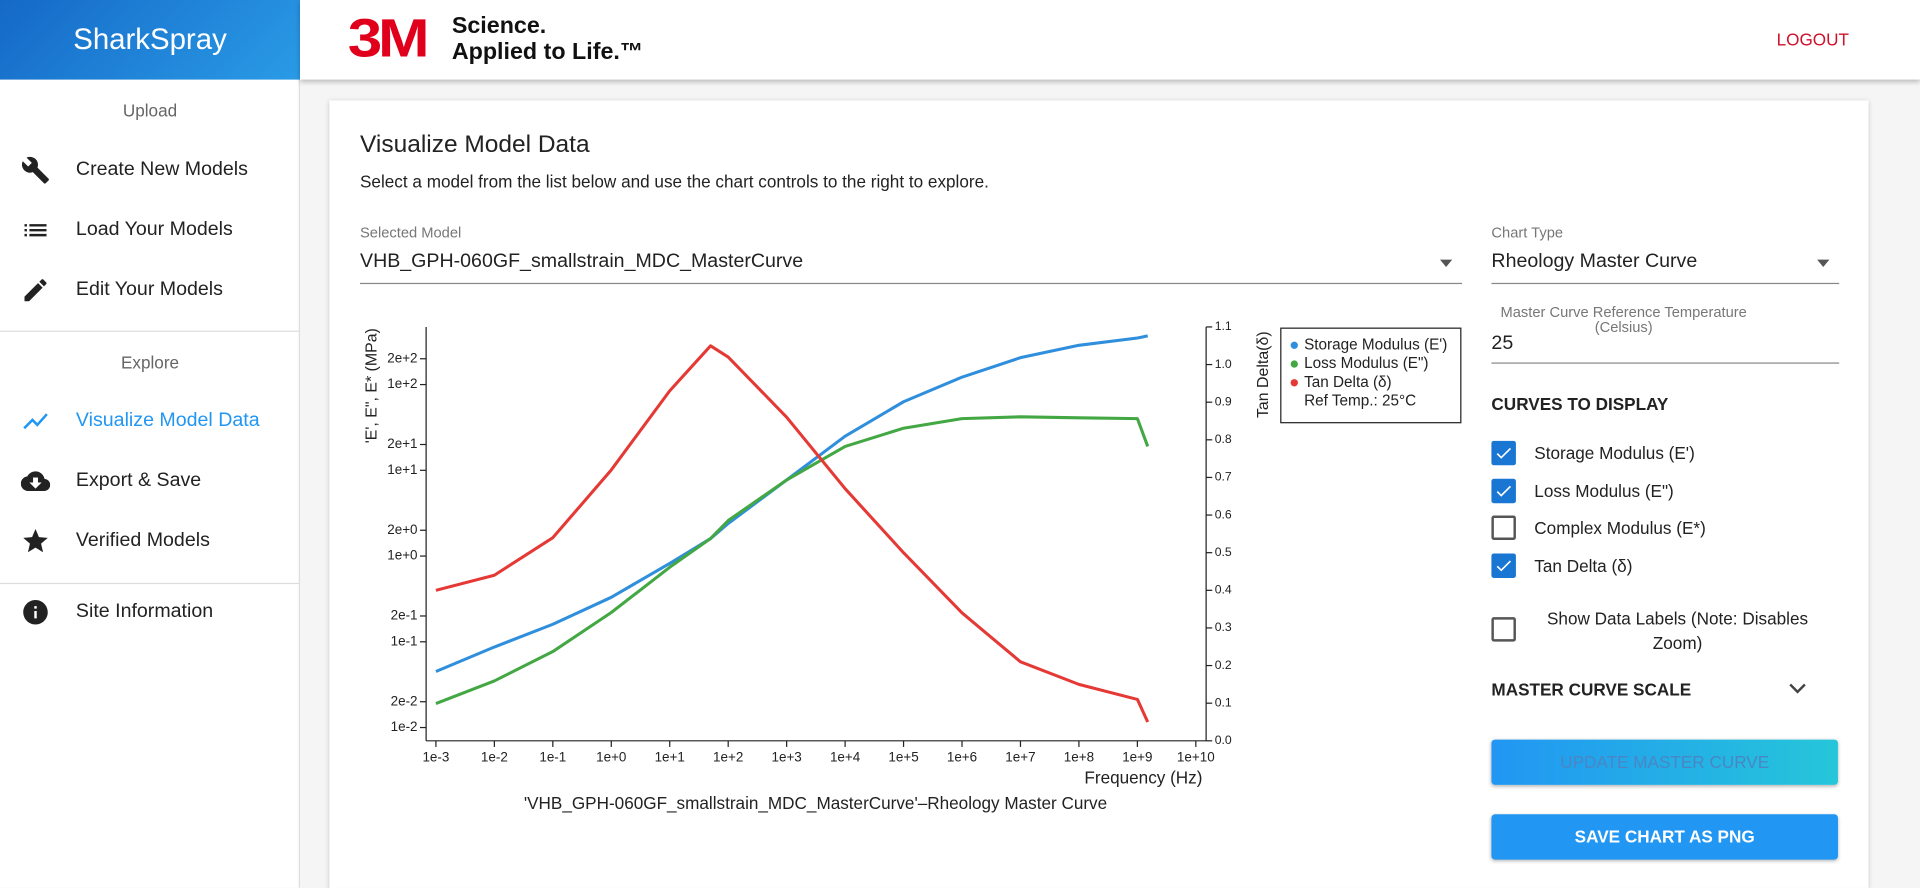  What do you see at coordinates (150, 362) in the screenshot?
I see `section-heading: Explore` at bounding box center [150, 362].